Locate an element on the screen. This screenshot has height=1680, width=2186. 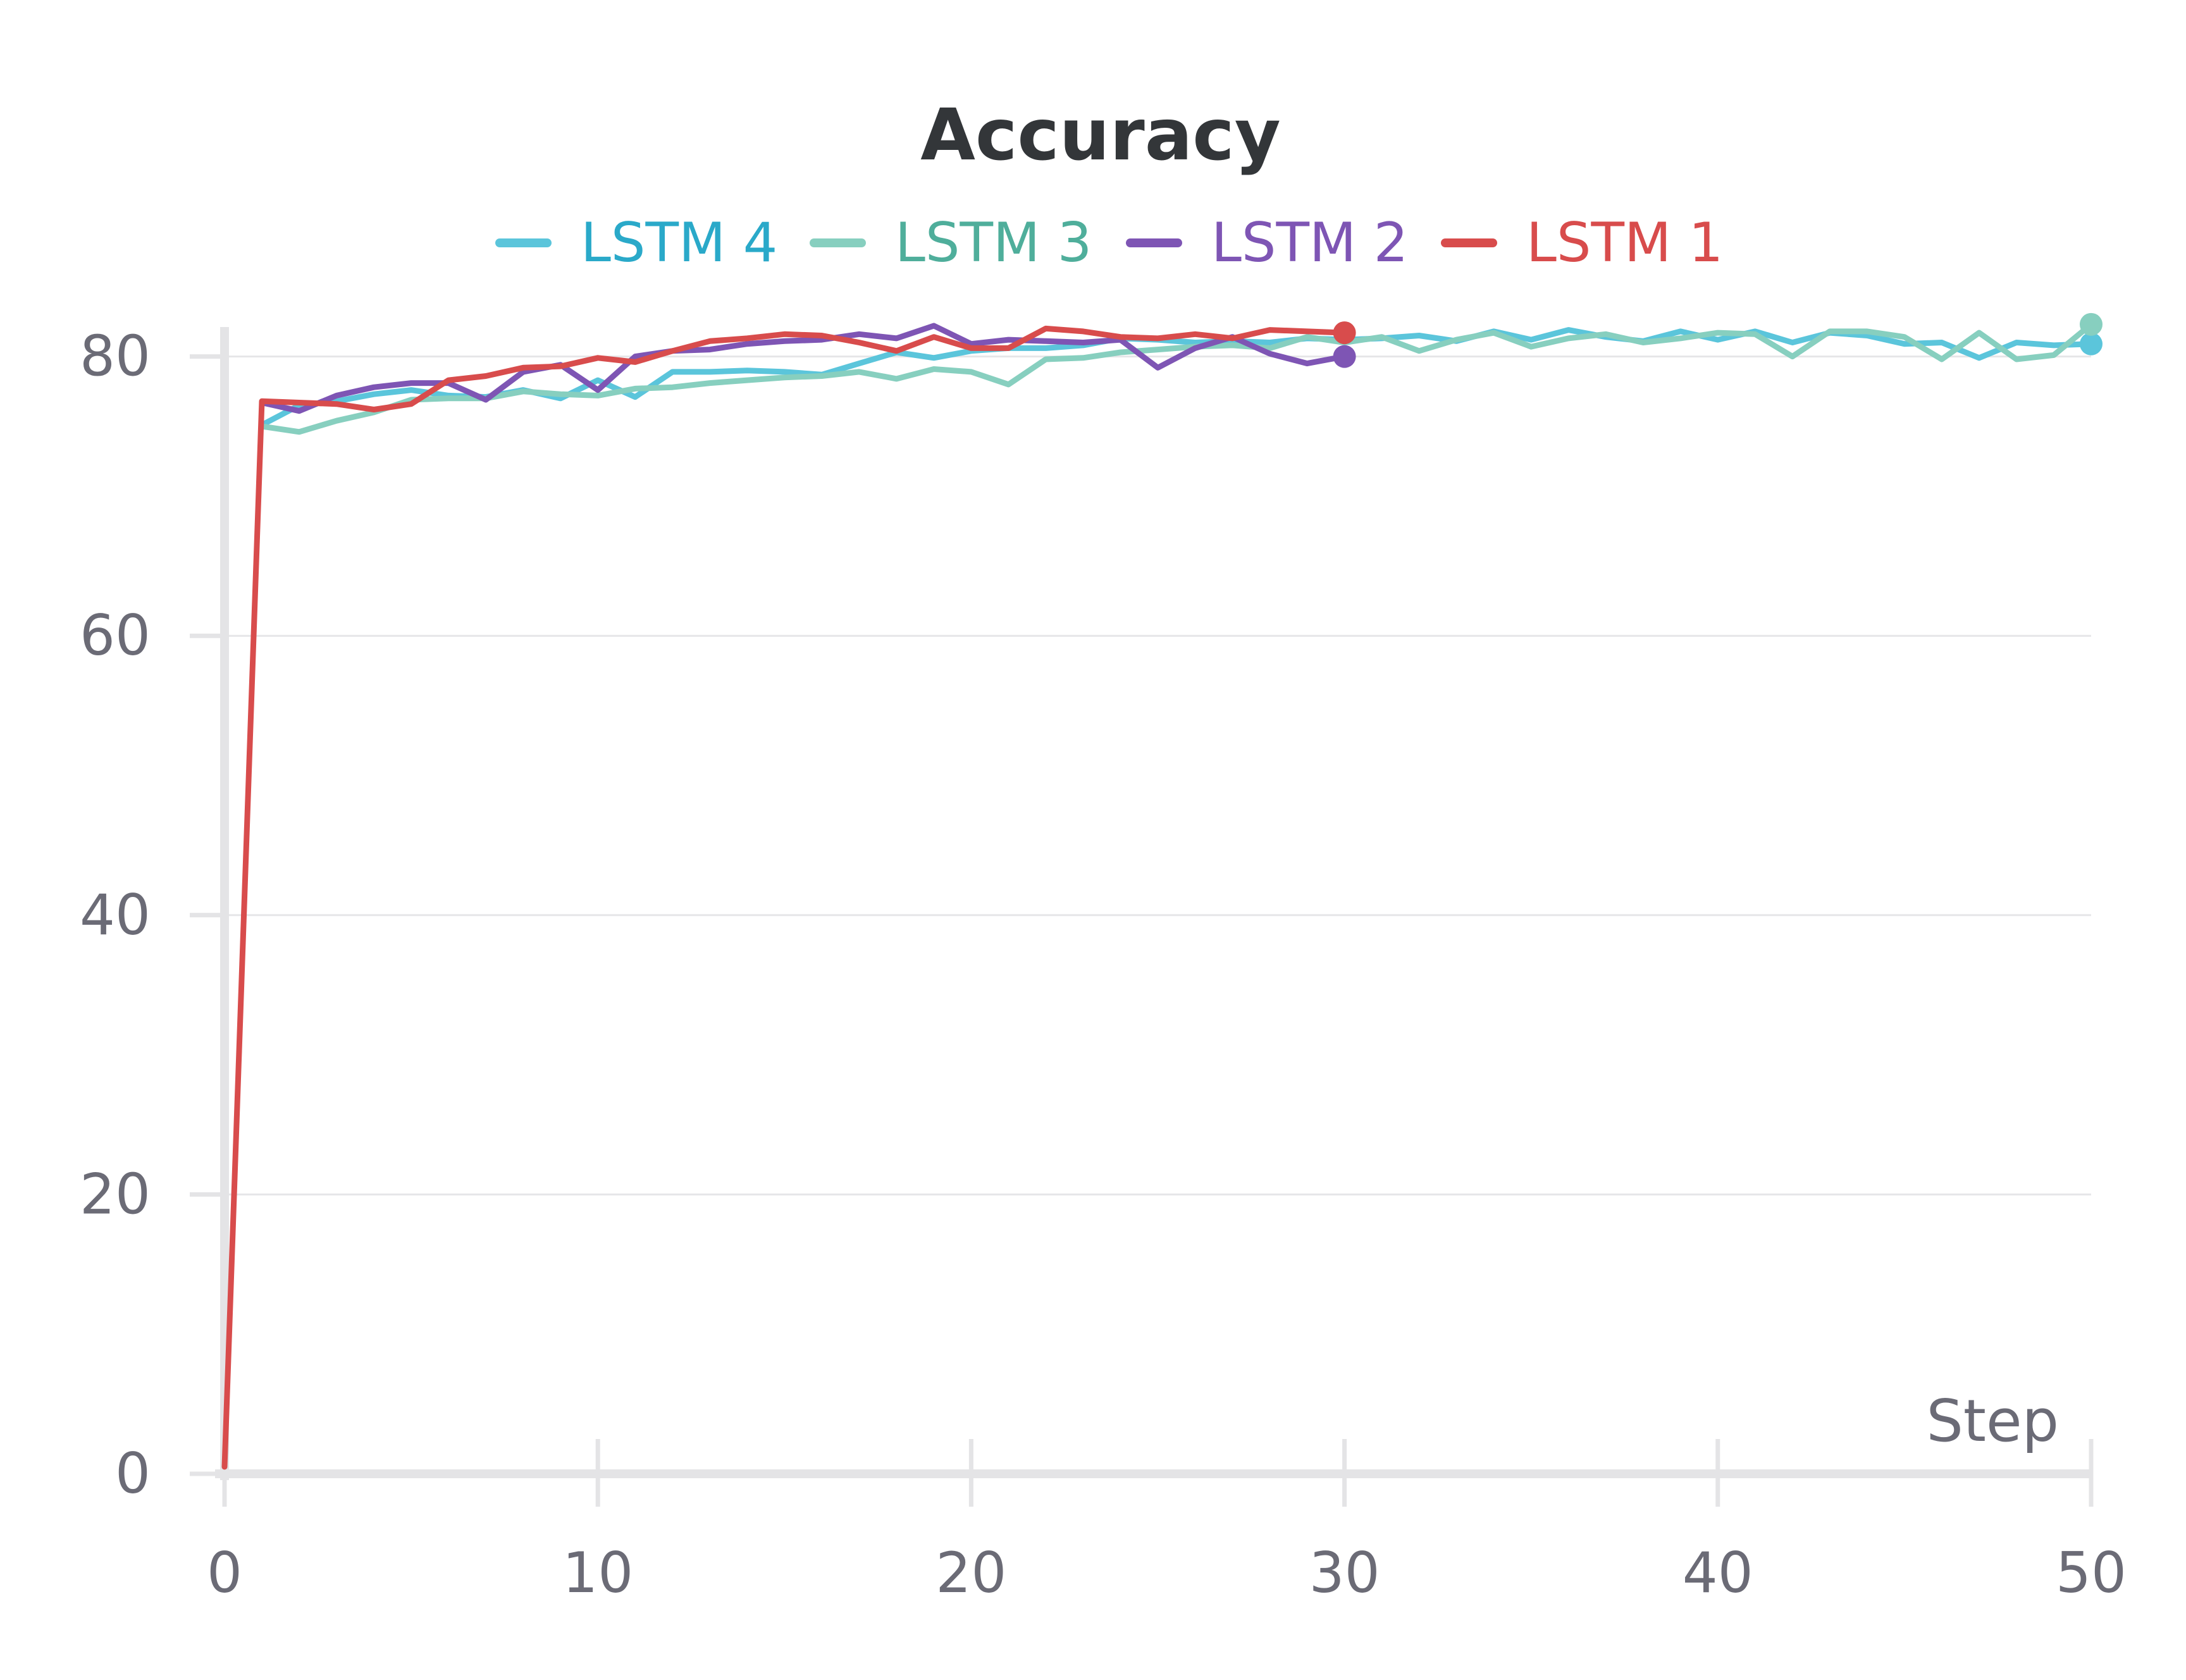
legend-item-1: LSTM 4 is located at coordinates (636, 243).